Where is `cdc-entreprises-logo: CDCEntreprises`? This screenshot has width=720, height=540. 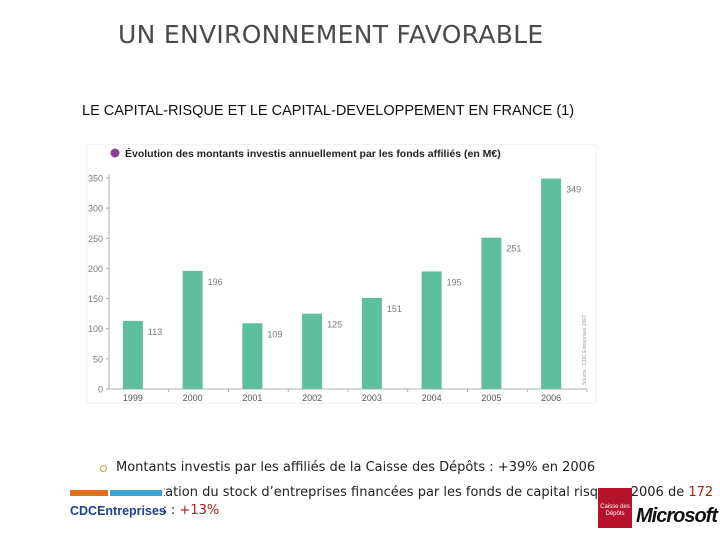 cdc-entreprises-logo: CDCEntreprises is located at coordinates (117, 509).